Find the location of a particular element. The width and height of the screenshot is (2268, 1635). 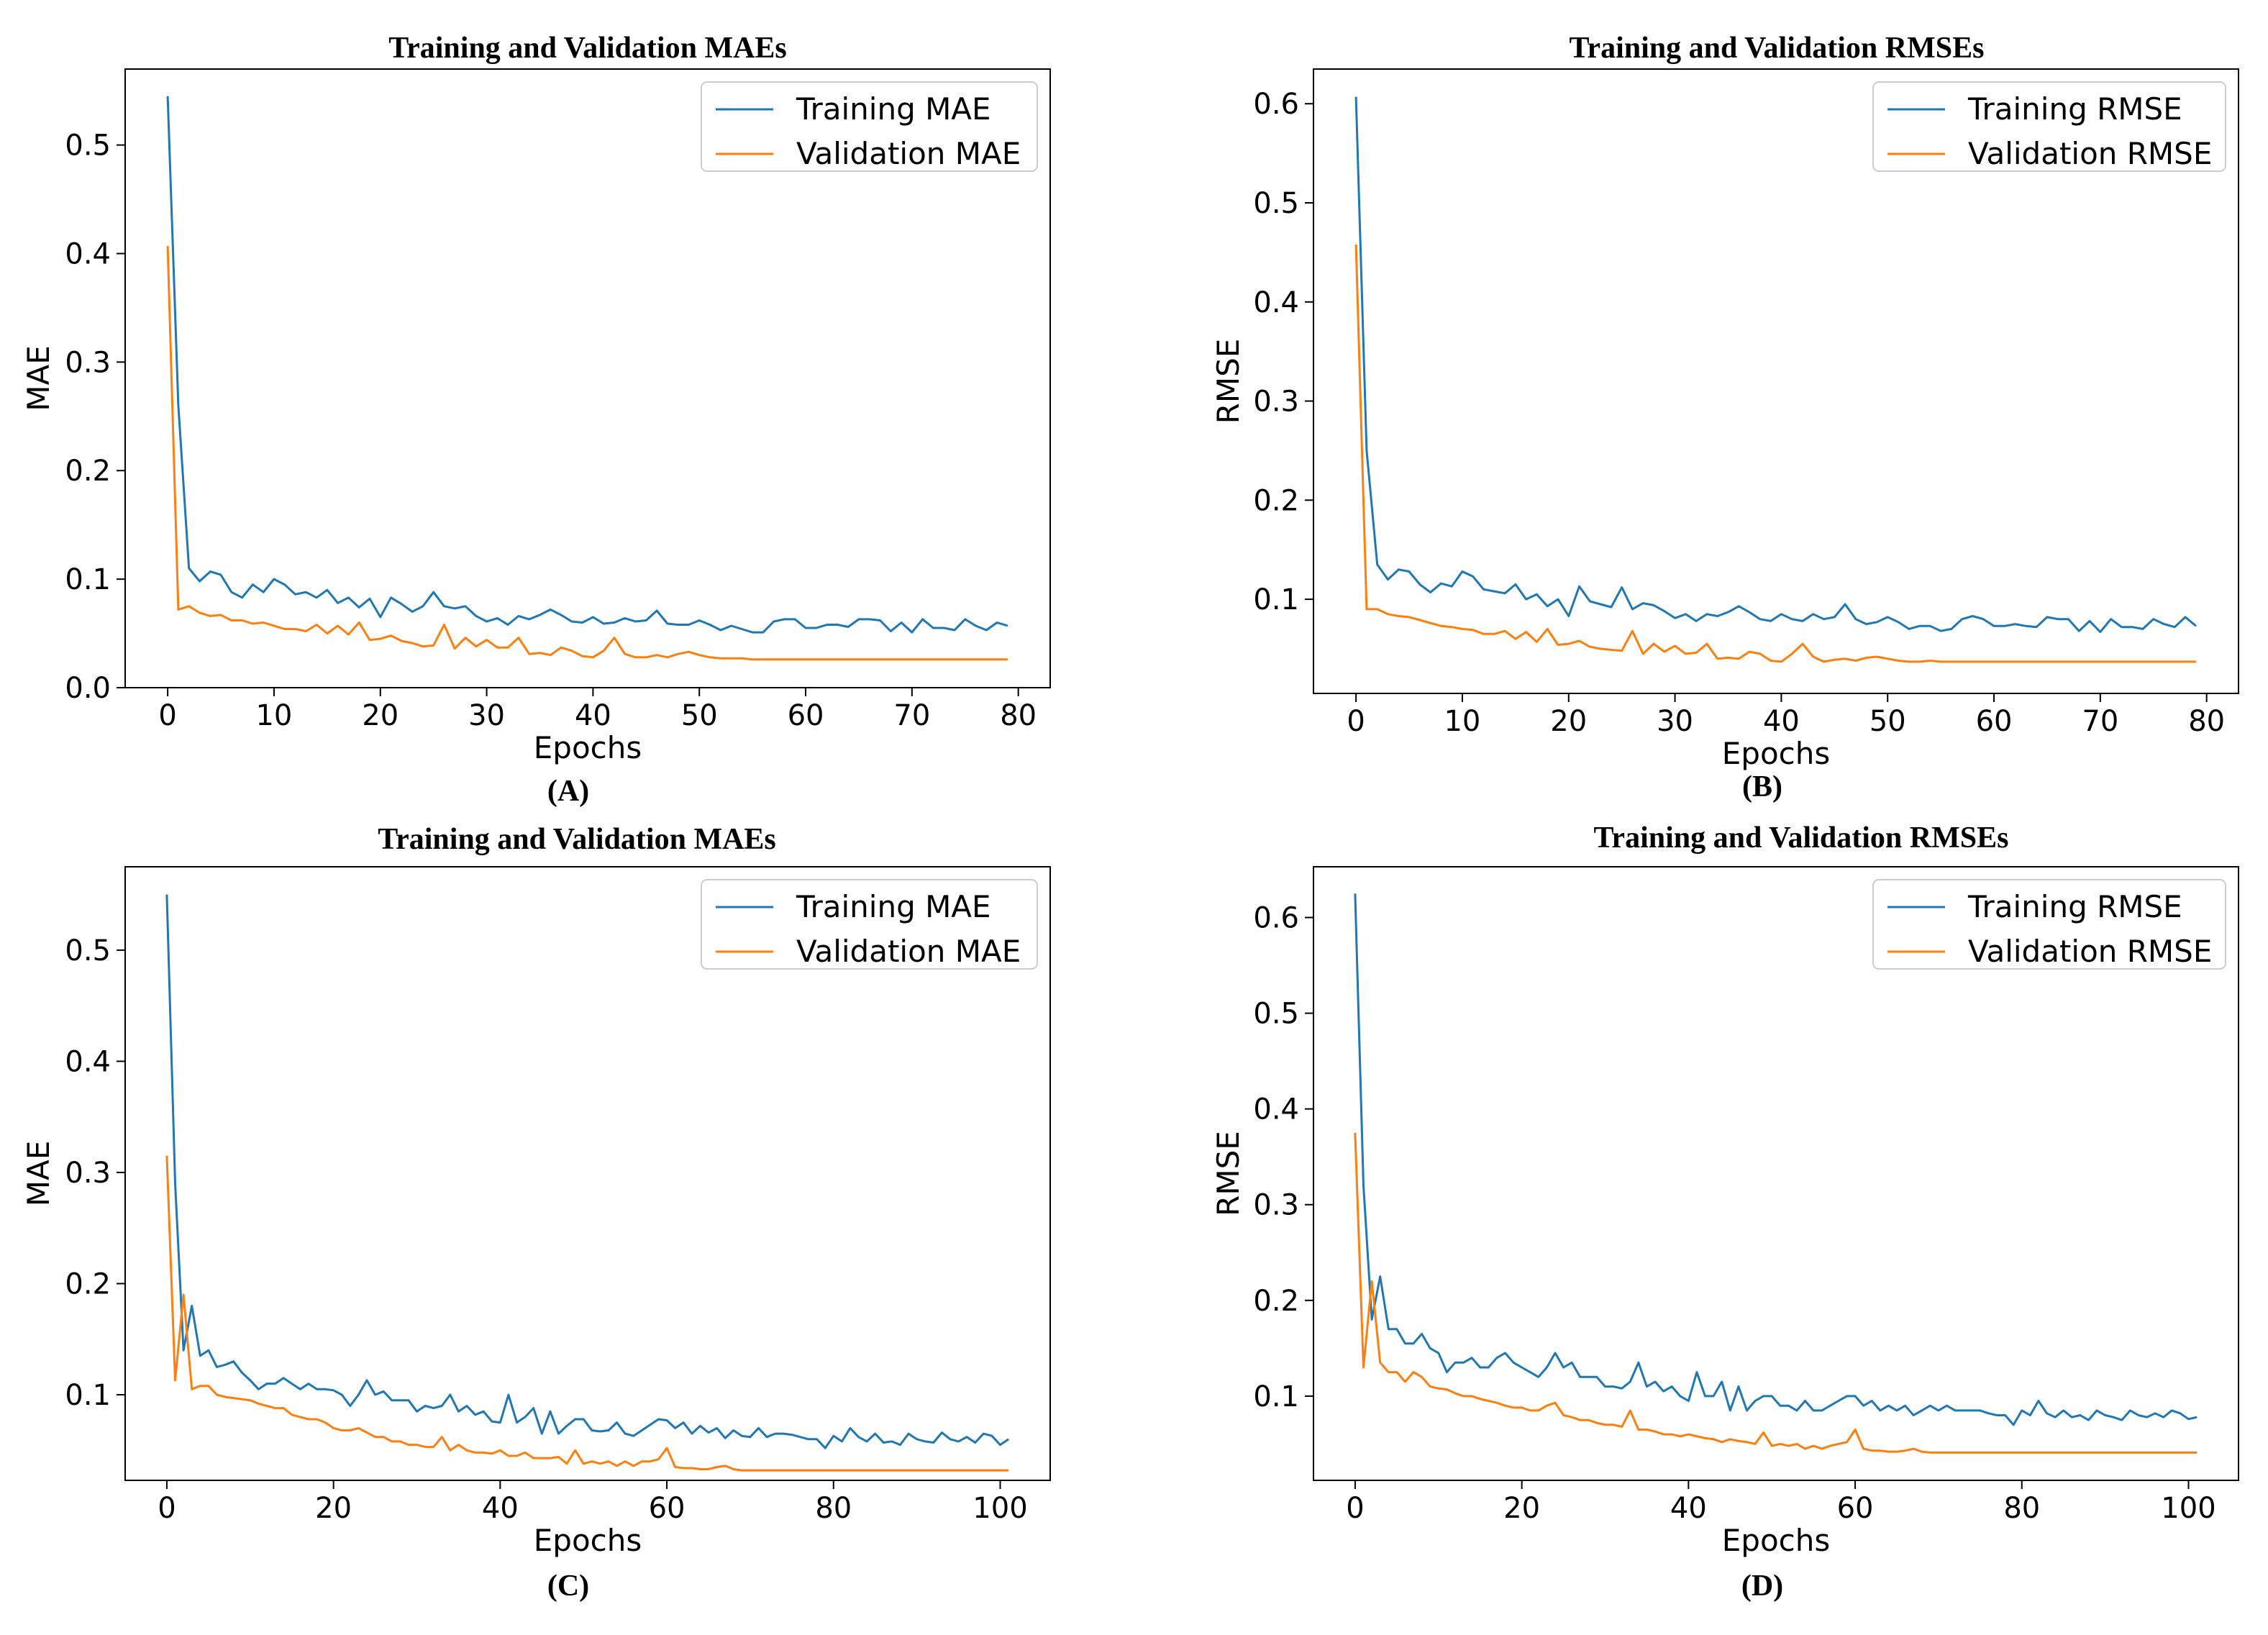

y-tick-label: 0.0 is located at coordinates (88, 688).